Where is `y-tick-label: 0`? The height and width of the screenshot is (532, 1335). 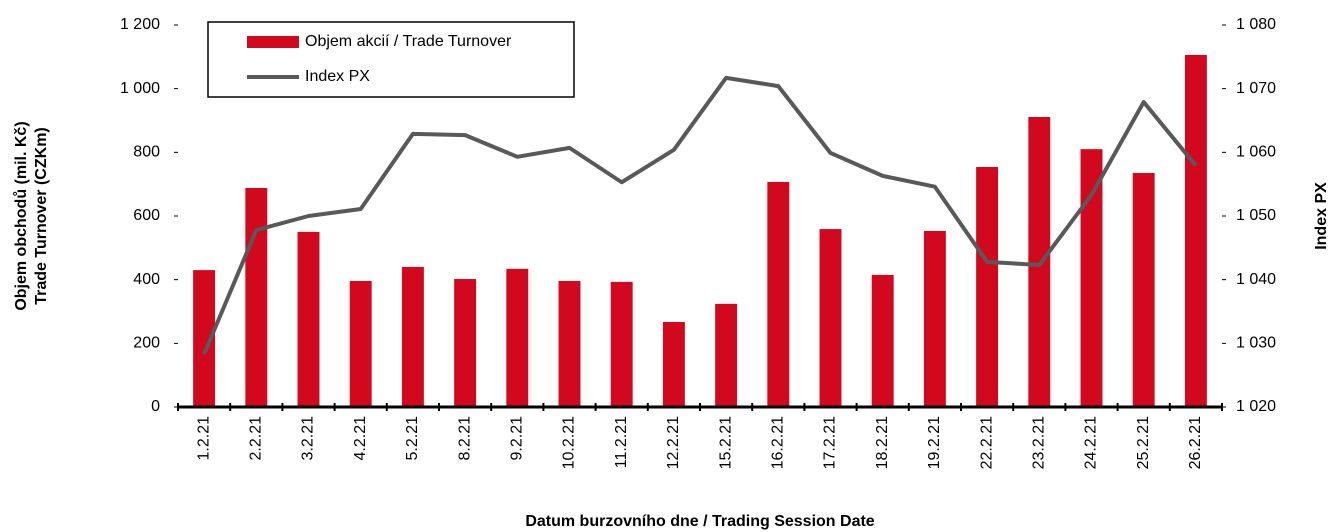 y-tick-label: 0 is located at coordinates (155, 406).